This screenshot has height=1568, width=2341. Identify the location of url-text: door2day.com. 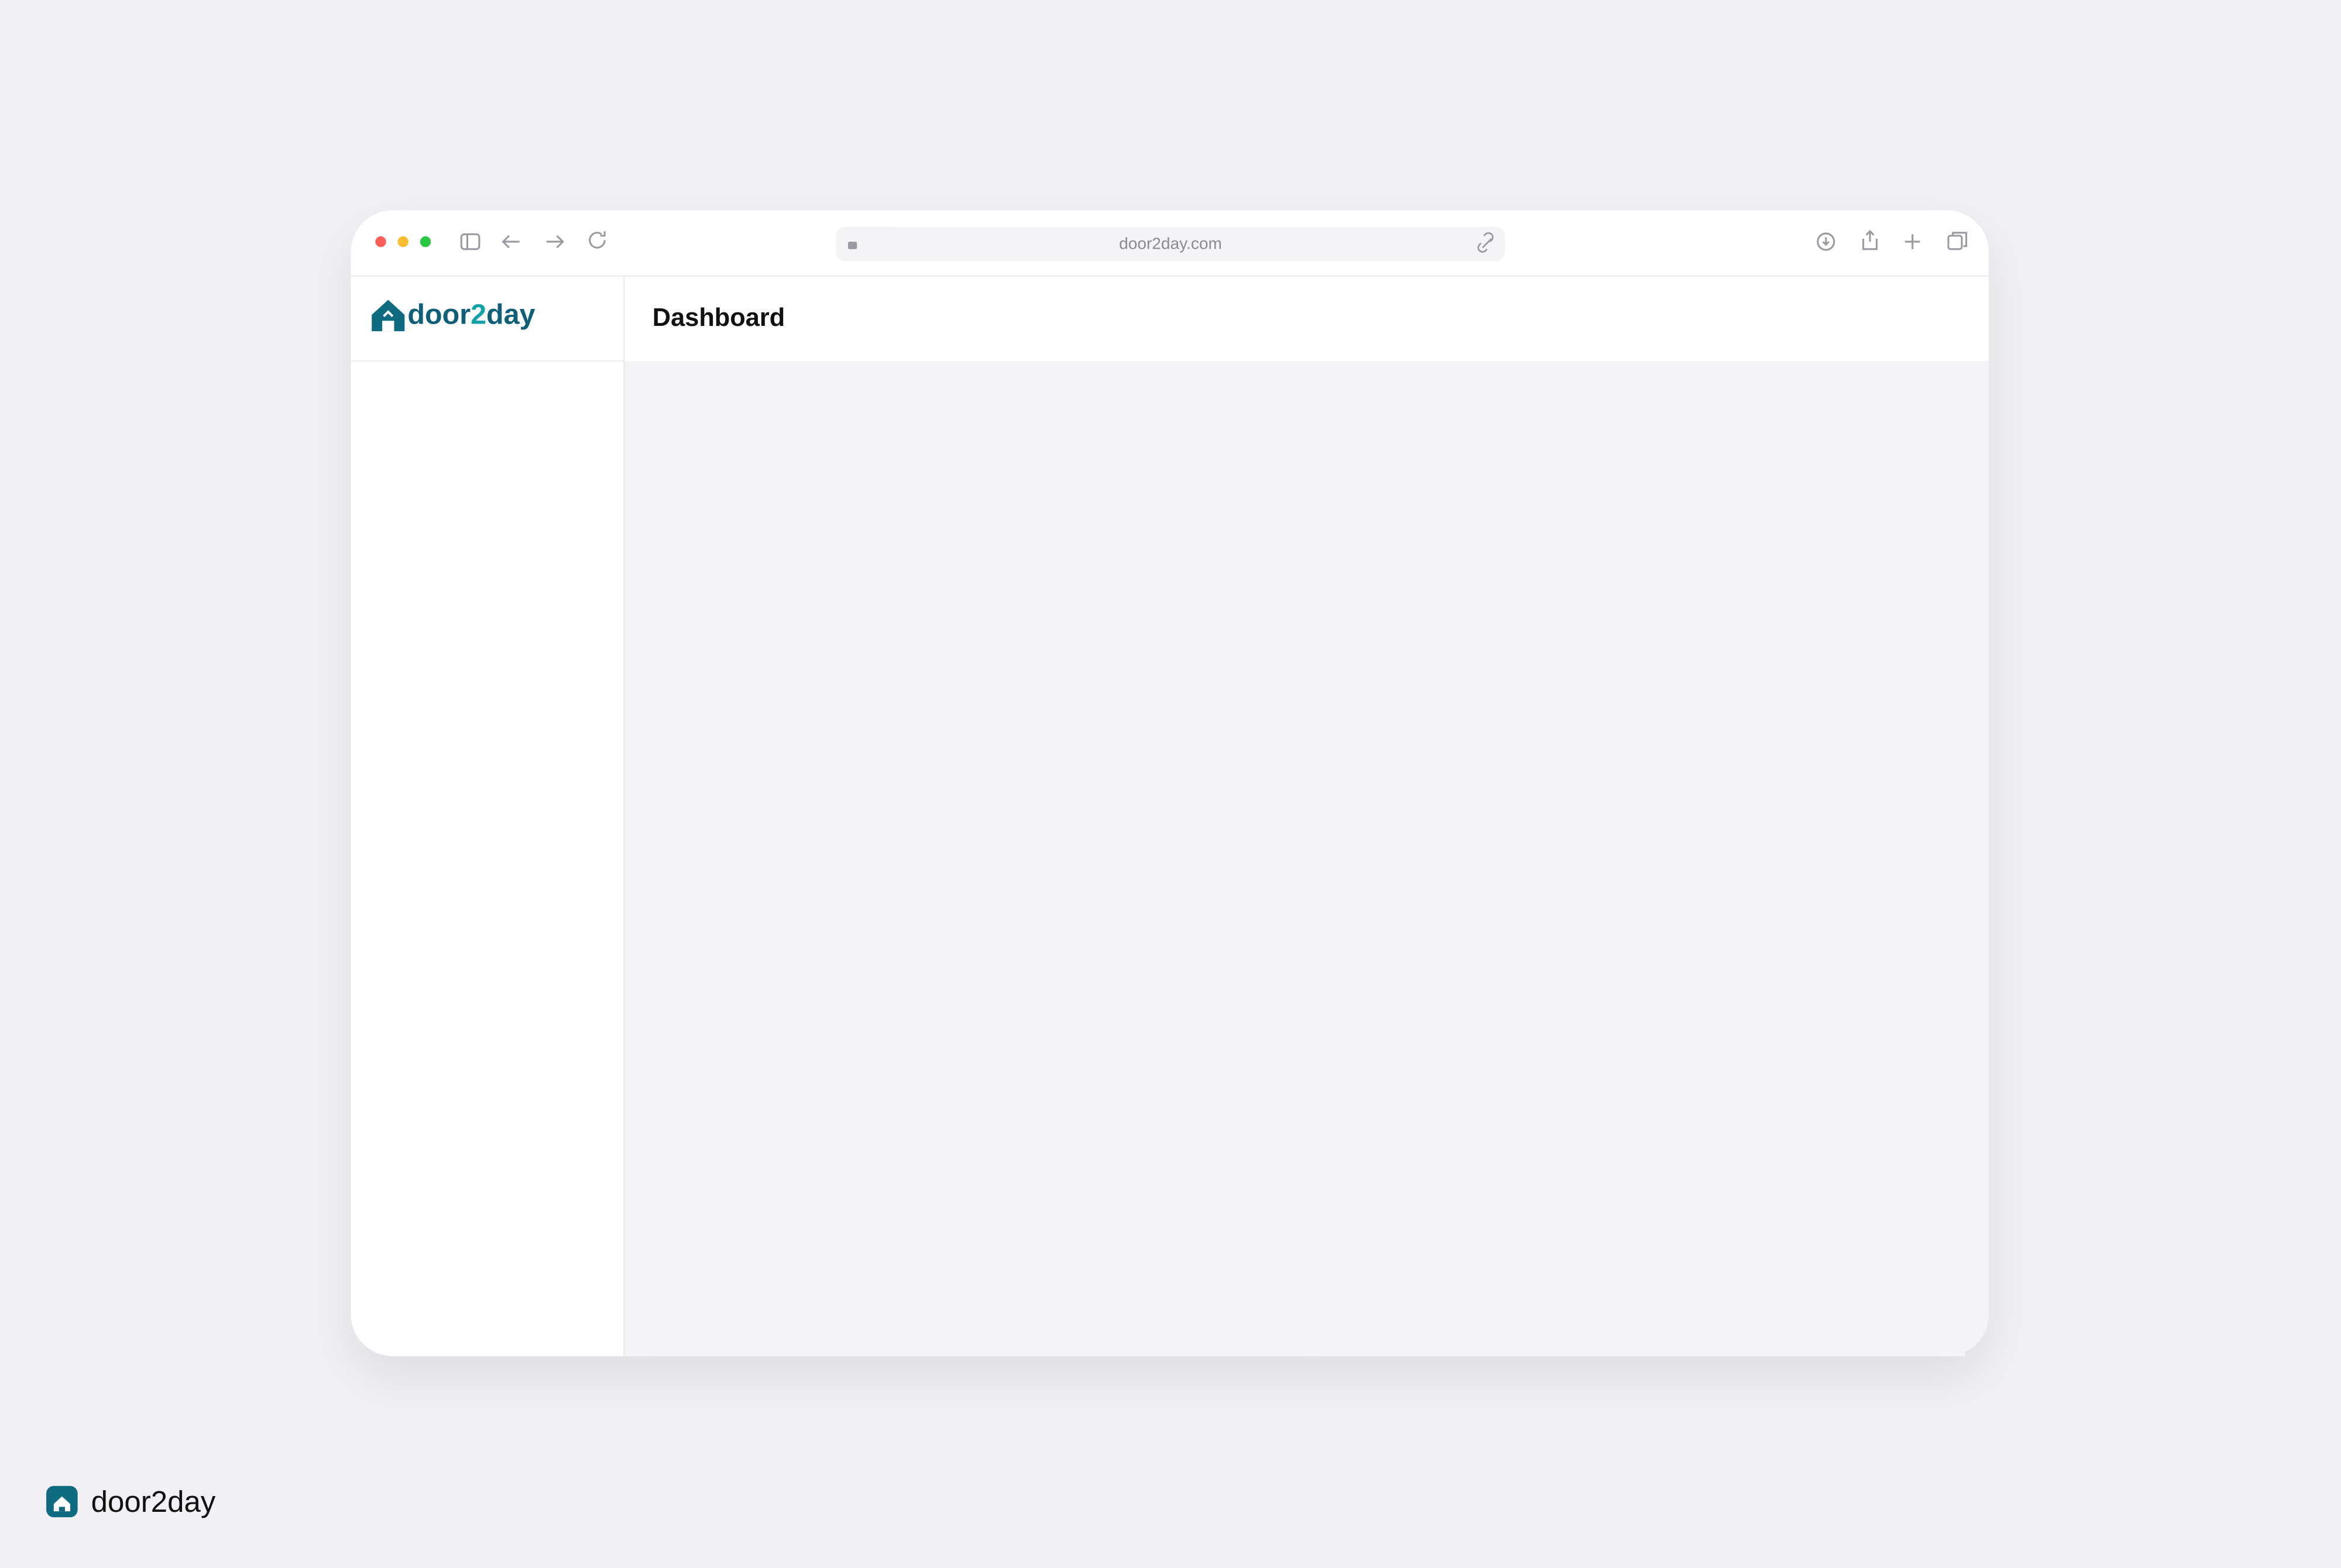
(1170, 244).